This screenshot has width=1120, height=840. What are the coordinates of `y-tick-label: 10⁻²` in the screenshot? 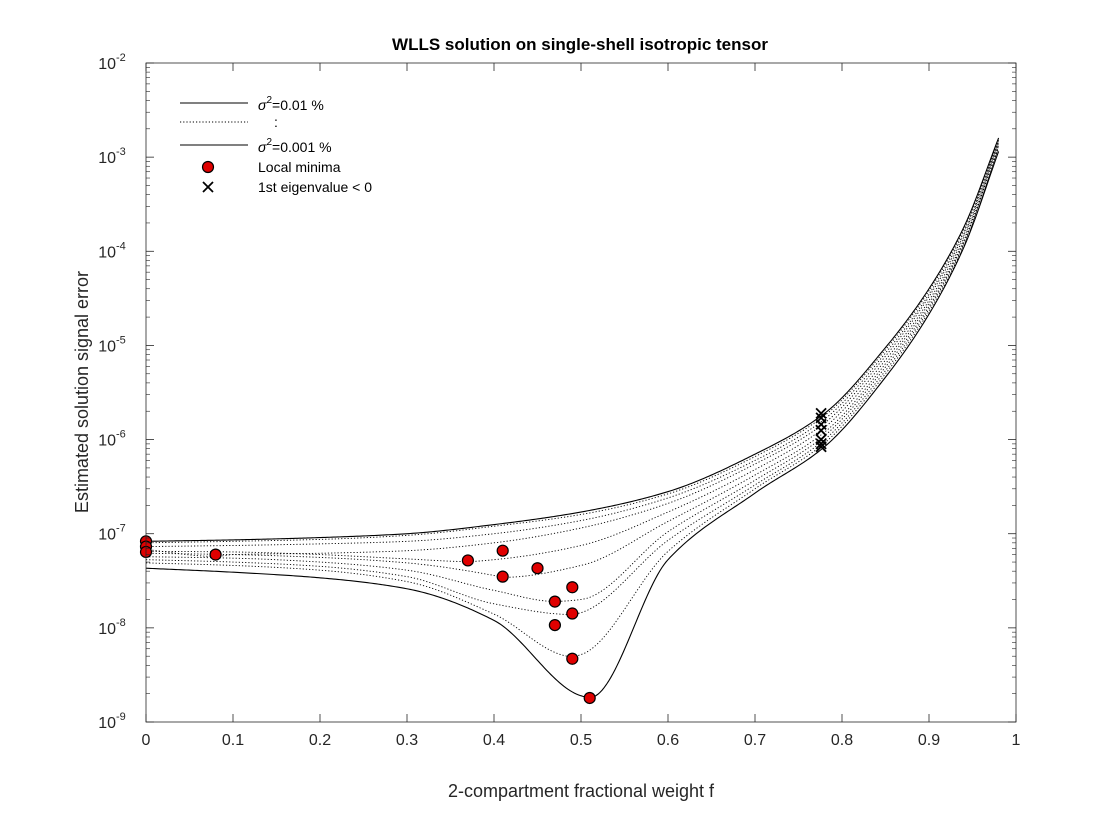 It's located at (112, 62).